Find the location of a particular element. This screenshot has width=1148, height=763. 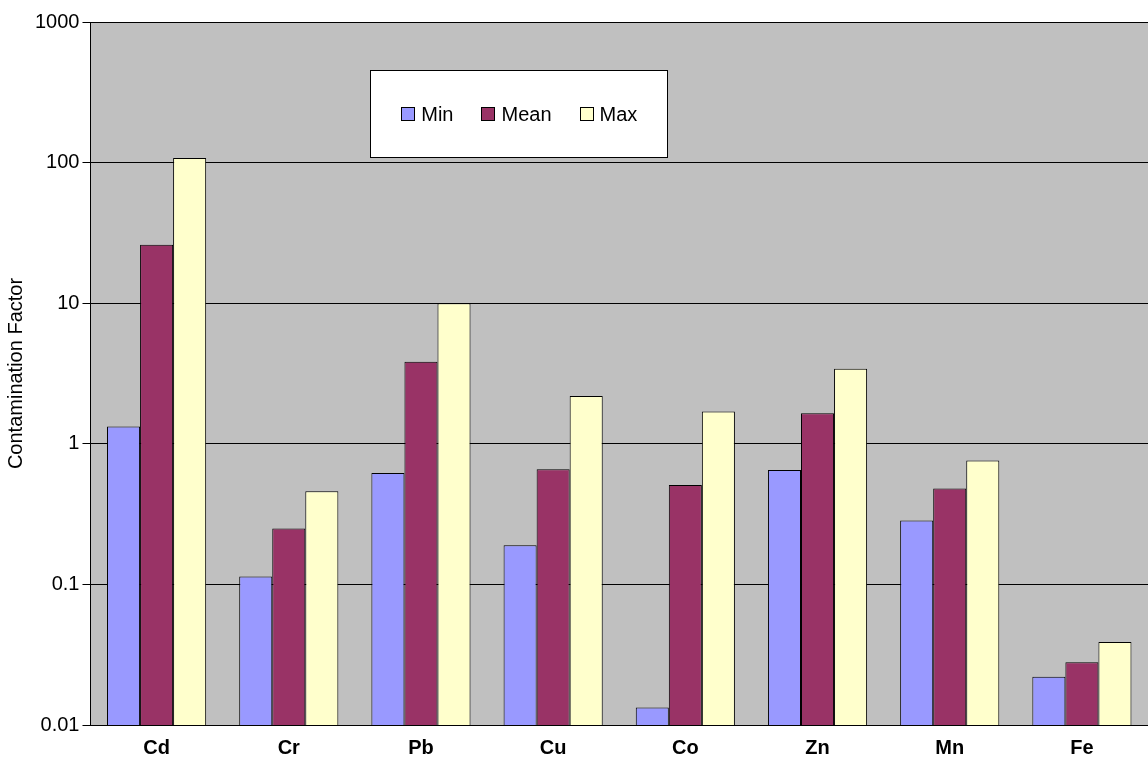

y-tick-label: 10 is located at coordinates (68, 301).